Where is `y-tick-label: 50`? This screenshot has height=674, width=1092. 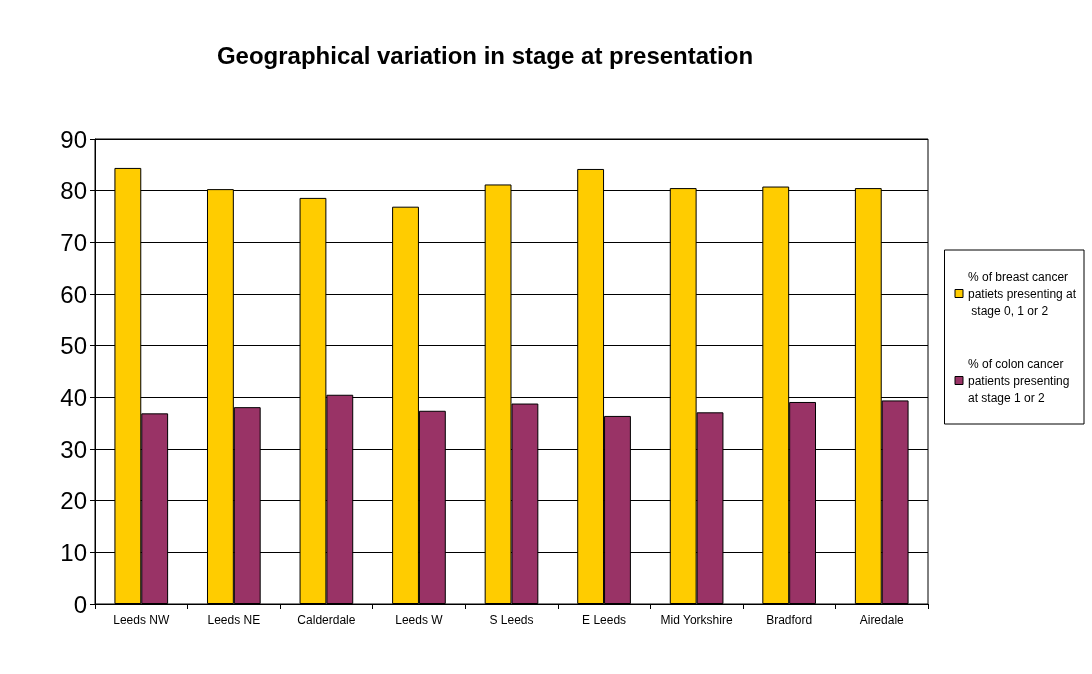
y-tick-label: 50 is located at coordinates (73, 346).